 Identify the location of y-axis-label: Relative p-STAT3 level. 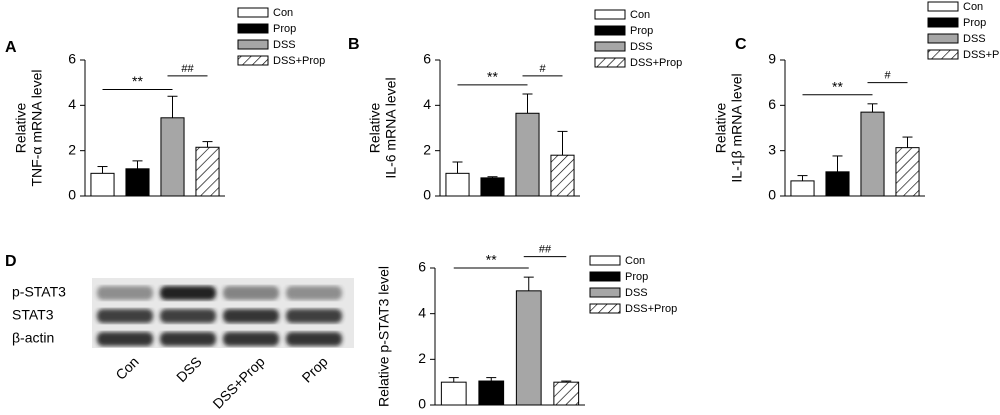
(384, 336).